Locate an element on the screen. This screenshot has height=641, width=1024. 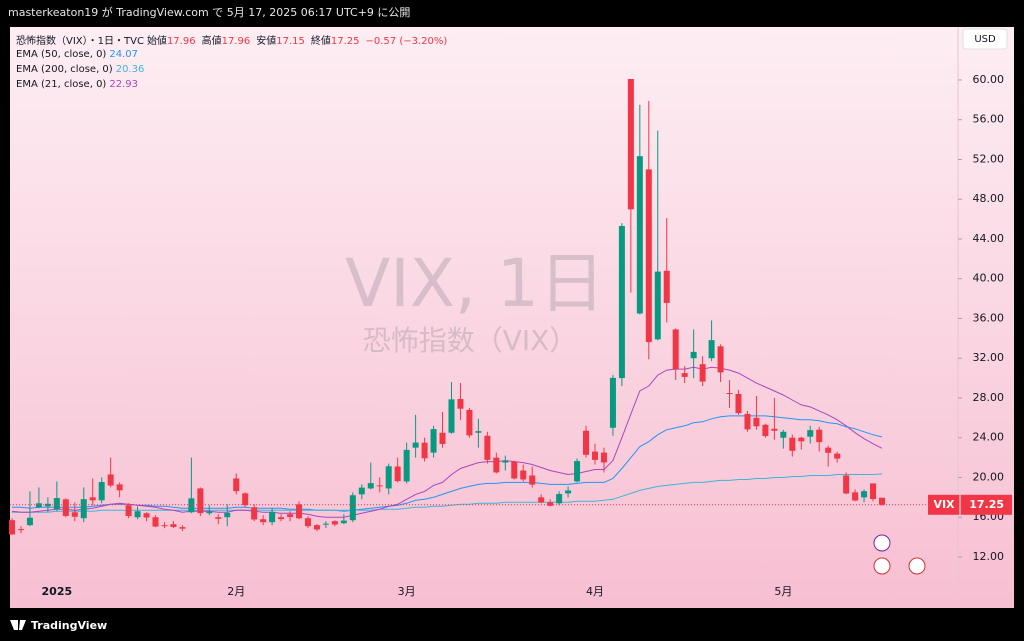
watermark-sub: 恐怖指数（VIX） is located at coordinates (470, 340).